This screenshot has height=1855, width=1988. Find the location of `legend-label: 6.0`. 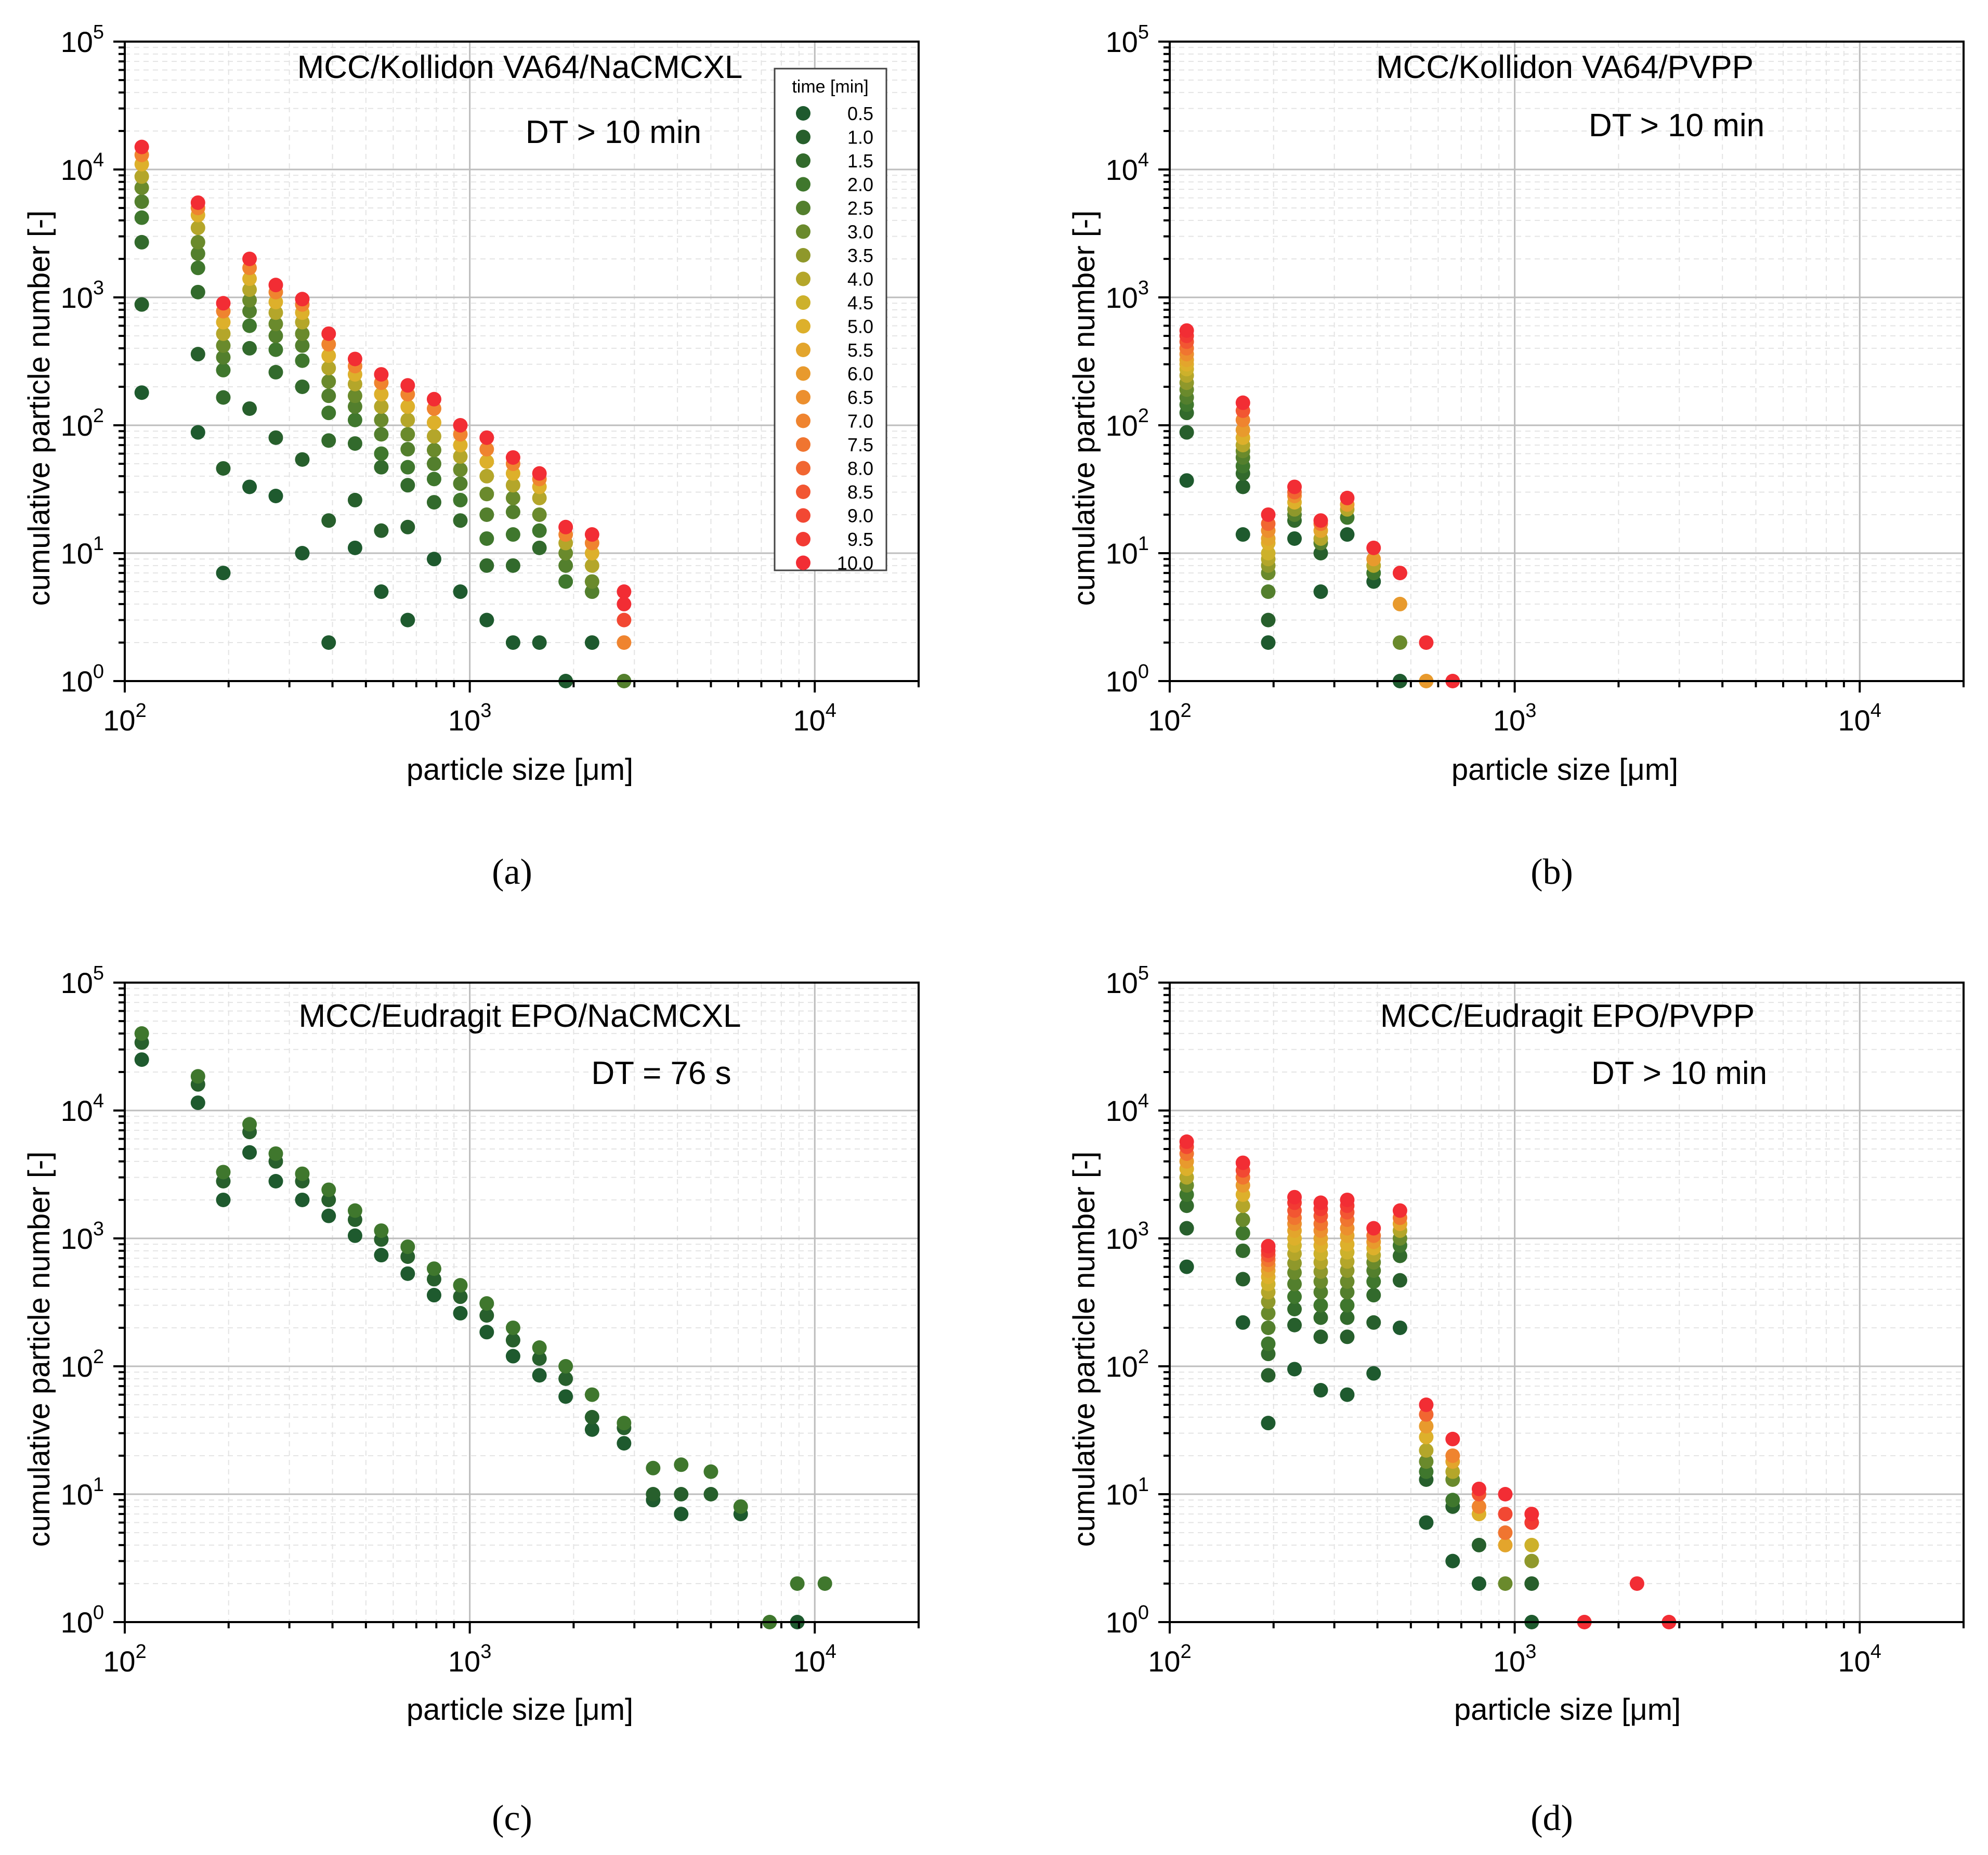

legend-label: 6.0 is located at coordinates (860, 374).